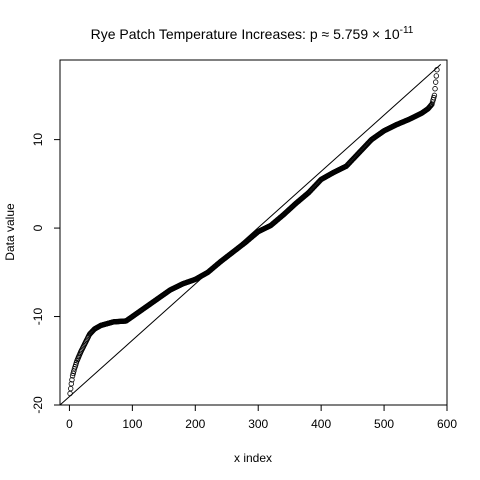 The image size is (480, 480). What do you see at coordinates (195, 424) in the screenshot?
I see `x-tick-label: 200` at bounding box center [195, 424].